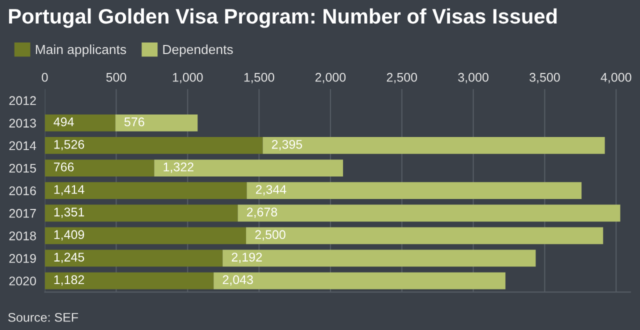  Describe the element at coordinates (69, 190) in the screenshot. I see `data-label: 1,414` at that location.